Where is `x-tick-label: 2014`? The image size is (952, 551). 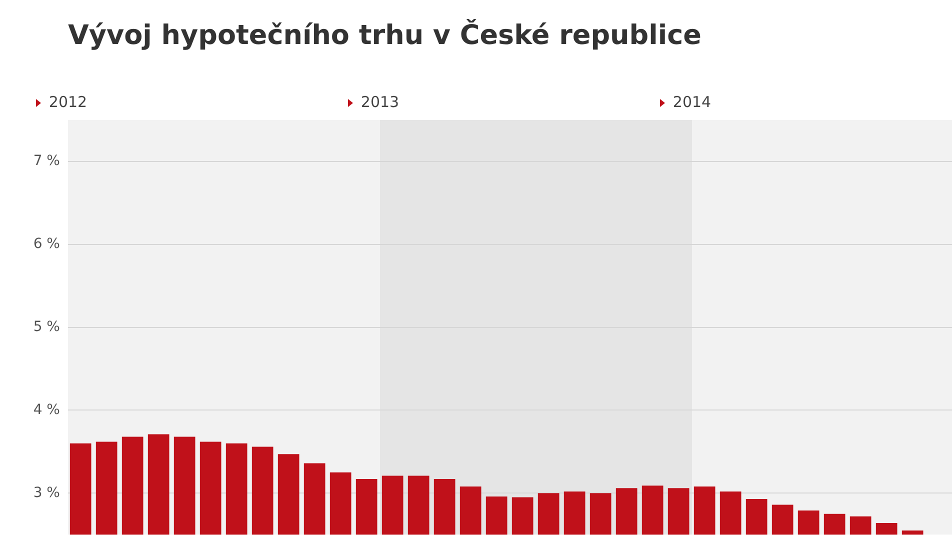 x-tick-label: 2014 is located at coordinates (692, 101).